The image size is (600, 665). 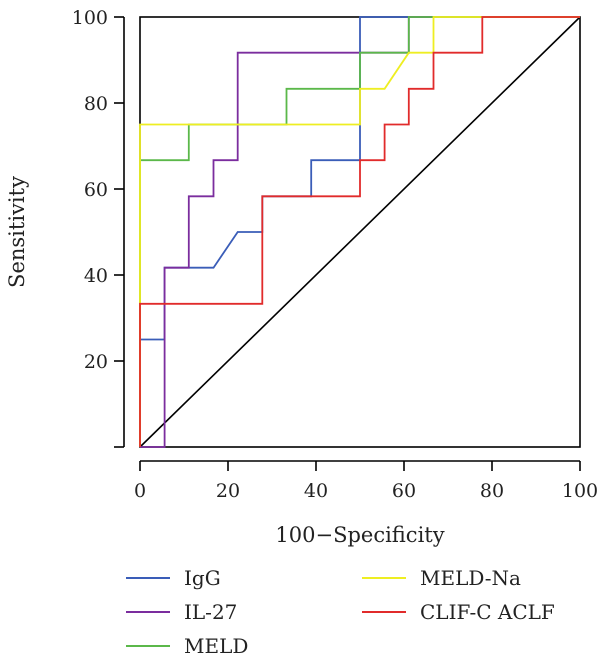 What do you see at coordinates (181, 612) in the screenshot?
I see `legend-item: IL-27` at bounding box center [181, 612].